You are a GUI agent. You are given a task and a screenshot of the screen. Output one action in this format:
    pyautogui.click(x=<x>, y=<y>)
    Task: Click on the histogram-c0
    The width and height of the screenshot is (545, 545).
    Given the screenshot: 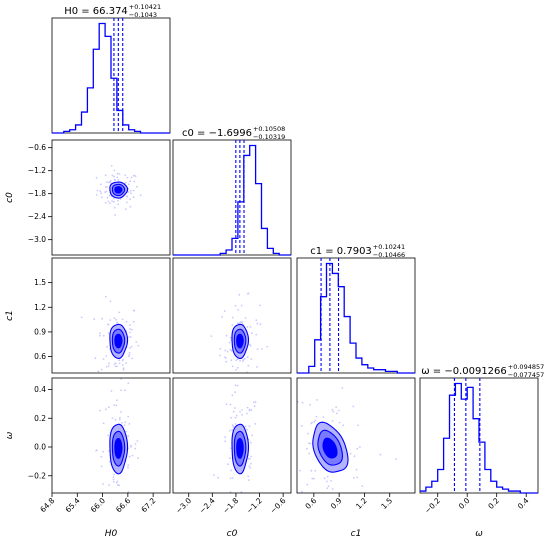 What is the action you would take?
    pyautogui.click(x=232, y=200)
    